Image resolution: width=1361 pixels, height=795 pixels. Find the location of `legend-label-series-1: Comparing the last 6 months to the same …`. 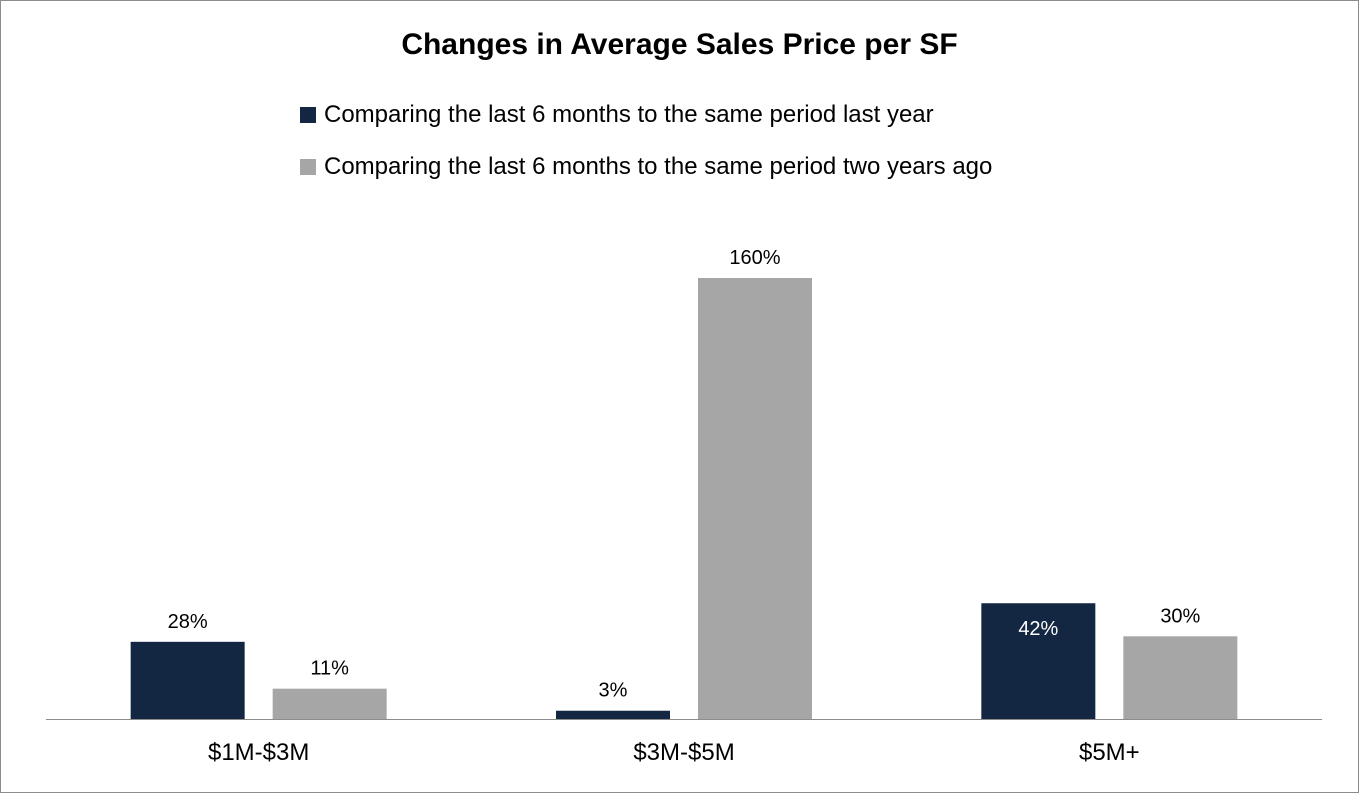

legend-label-series-1: Comparing the last 6 months to the same … is located at coordinates (629, 114).